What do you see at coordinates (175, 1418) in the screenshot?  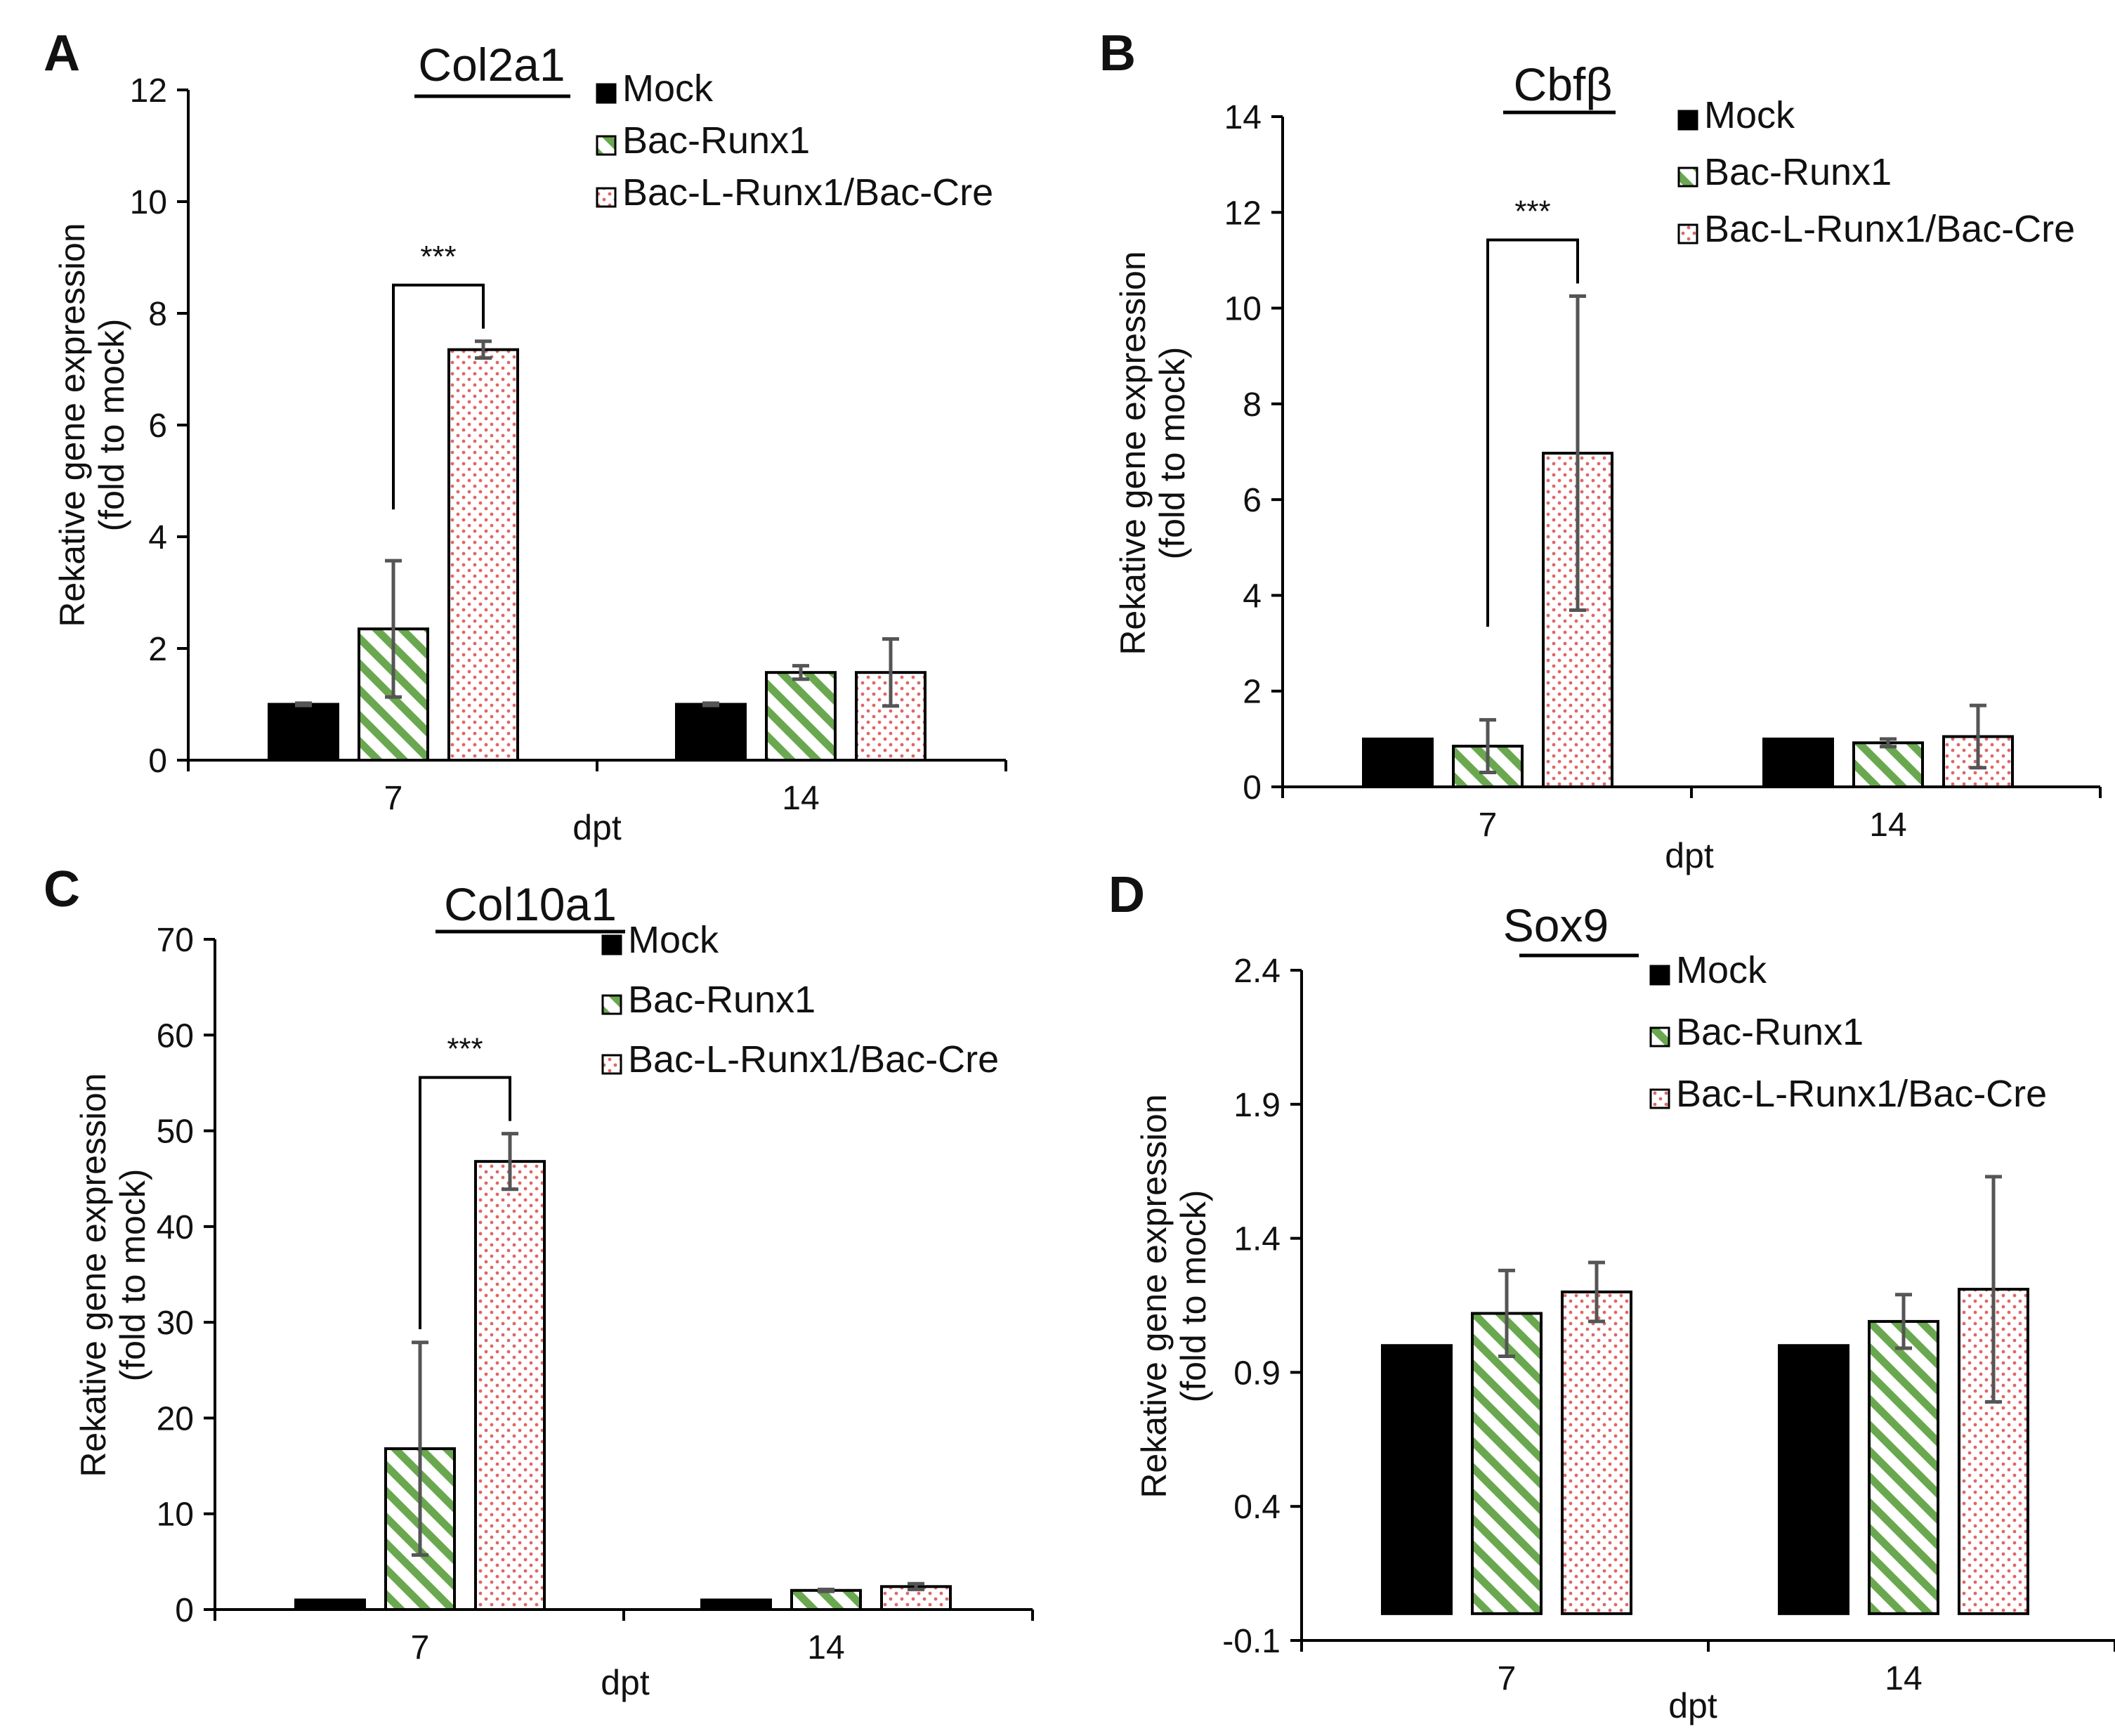 I see `y-tick-label: 20` at bounding box center [175, 1418].